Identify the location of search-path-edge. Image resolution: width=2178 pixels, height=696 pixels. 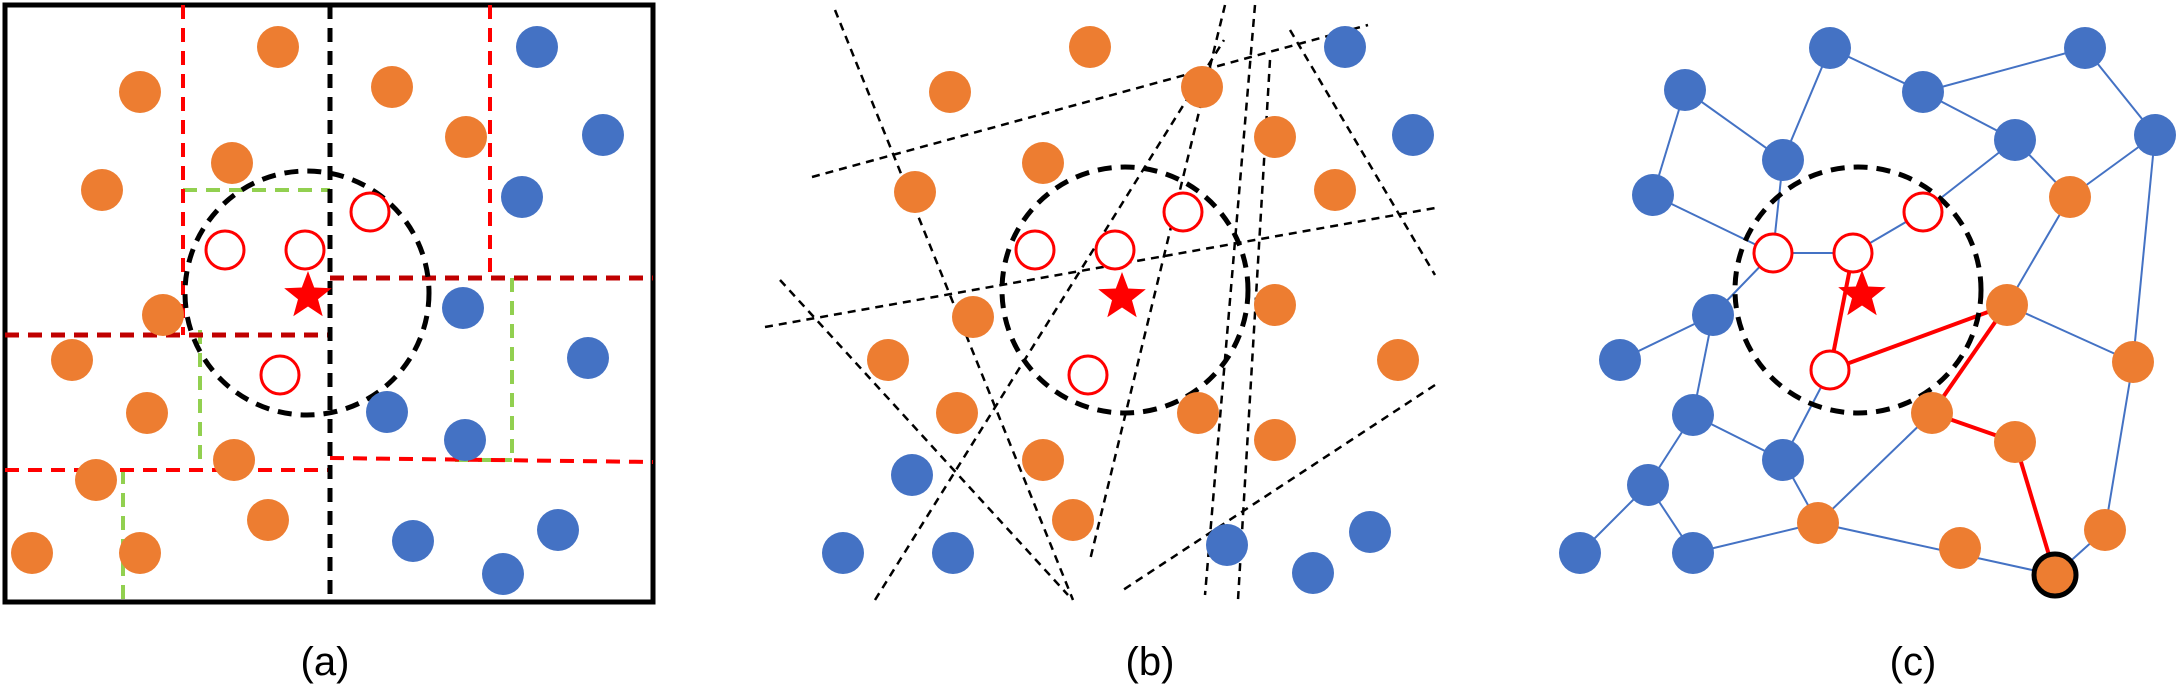
(1969, 359).